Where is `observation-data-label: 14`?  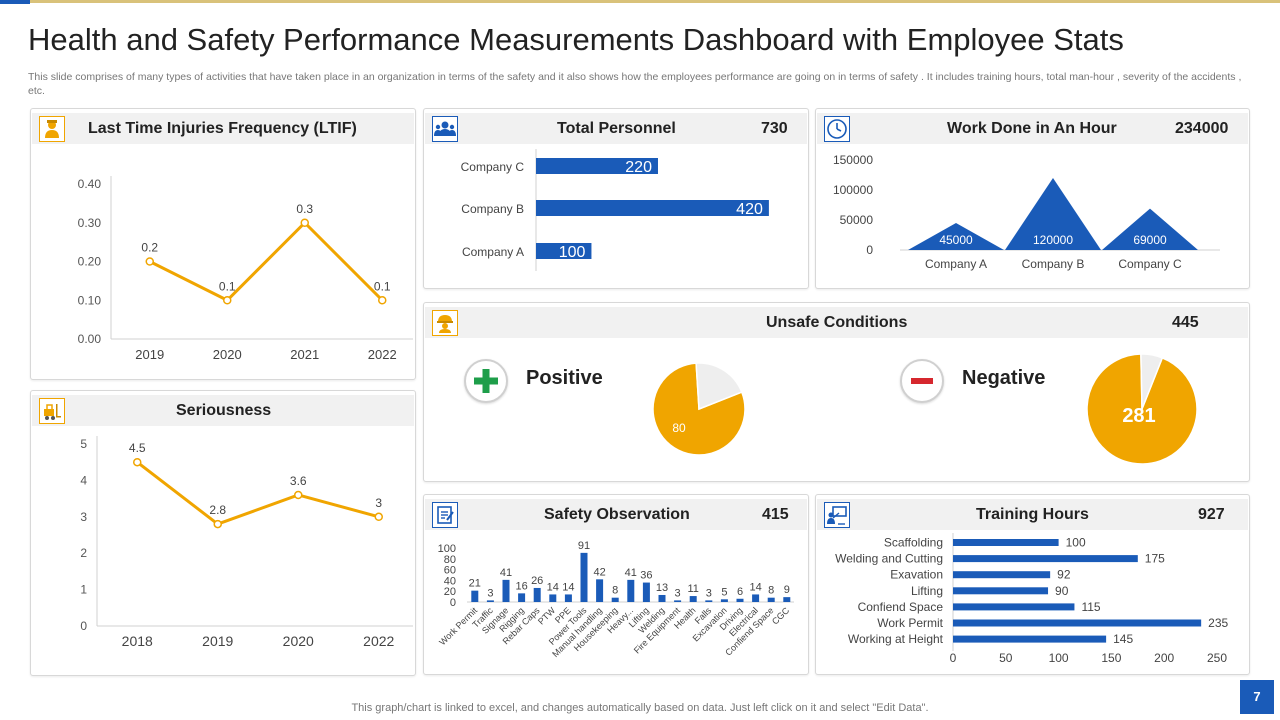
observation-data-label: 14 is located at coordinates (568, 587).